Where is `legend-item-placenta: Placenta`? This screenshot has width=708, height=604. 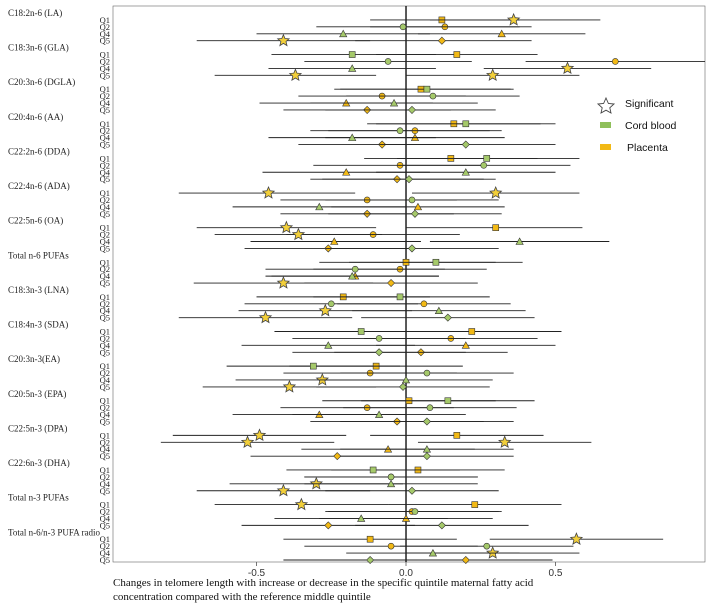 legend-item-placenta: Placenta is located at coordinates (634, 148).